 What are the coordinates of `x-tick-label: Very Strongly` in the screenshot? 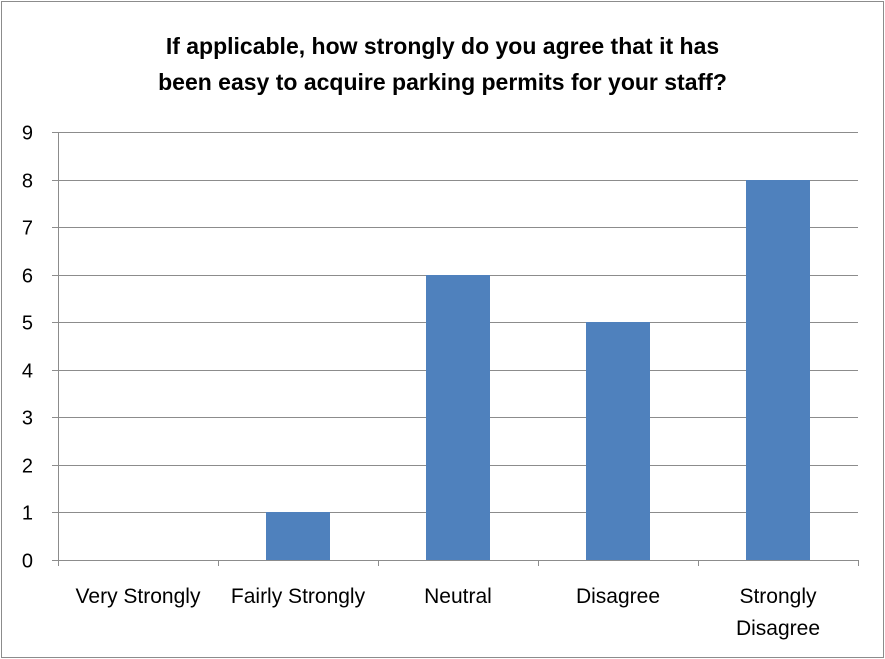 It's located at (138, 596).